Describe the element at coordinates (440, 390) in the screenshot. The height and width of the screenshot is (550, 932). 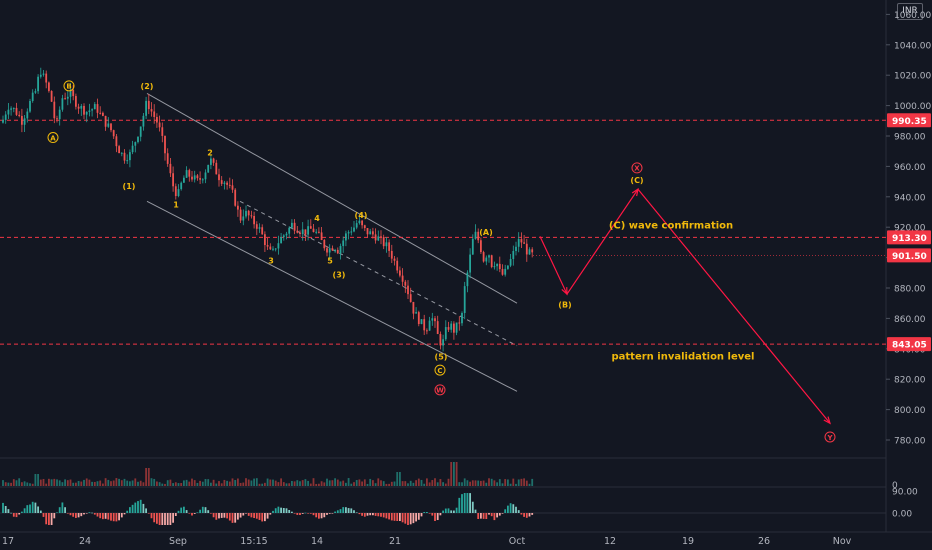
I see `circled-wave-label: W` at that location.